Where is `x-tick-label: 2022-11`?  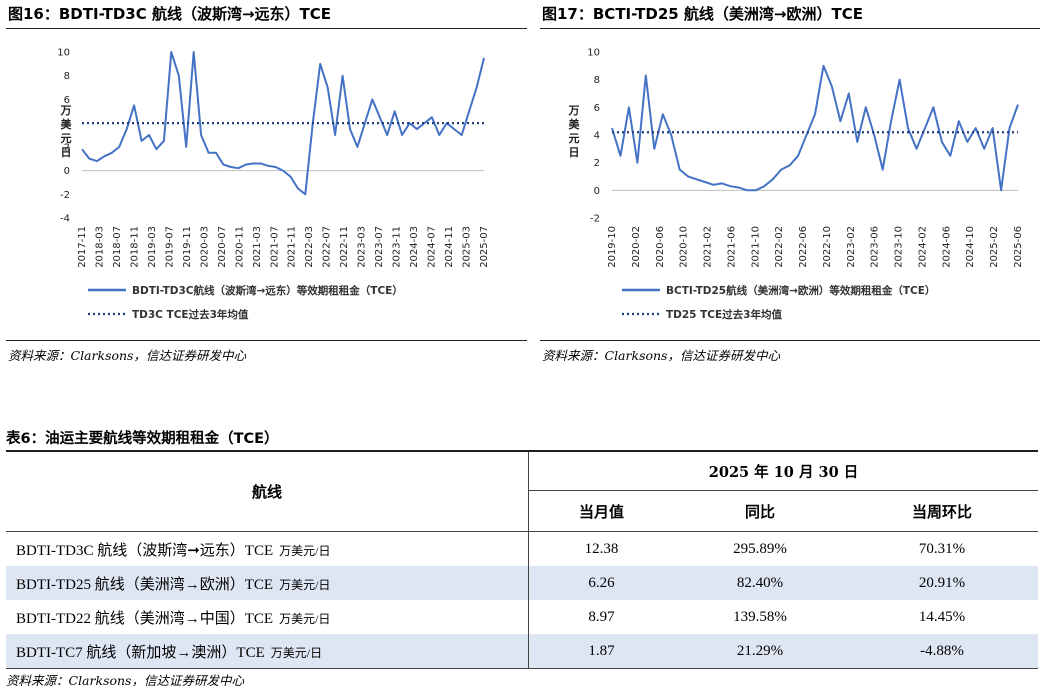
x-tick-label: 2022-11 is located at coordinates (344, 247).